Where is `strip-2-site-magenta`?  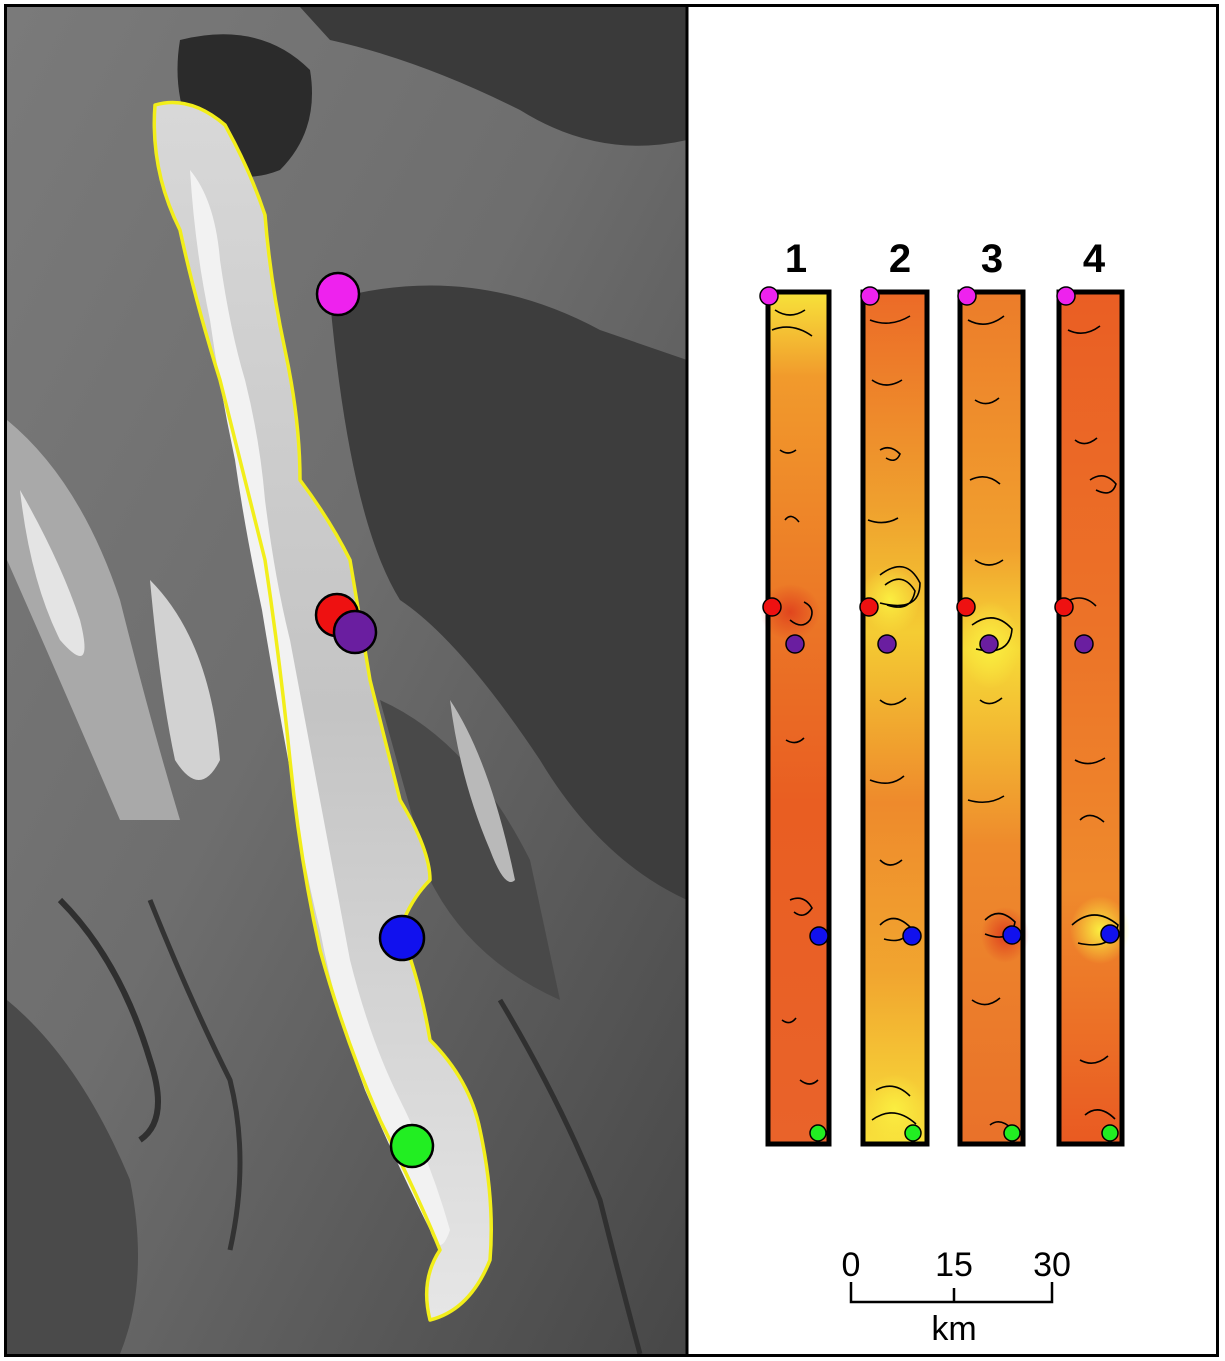
strip-2-site-magenta is located at coordinates (870, 296).